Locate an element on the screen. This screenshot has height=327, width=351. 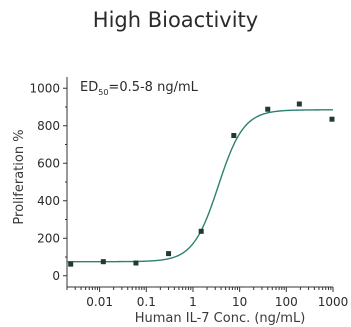
y-tick-label: 200 is located at coordinates (48, 238).